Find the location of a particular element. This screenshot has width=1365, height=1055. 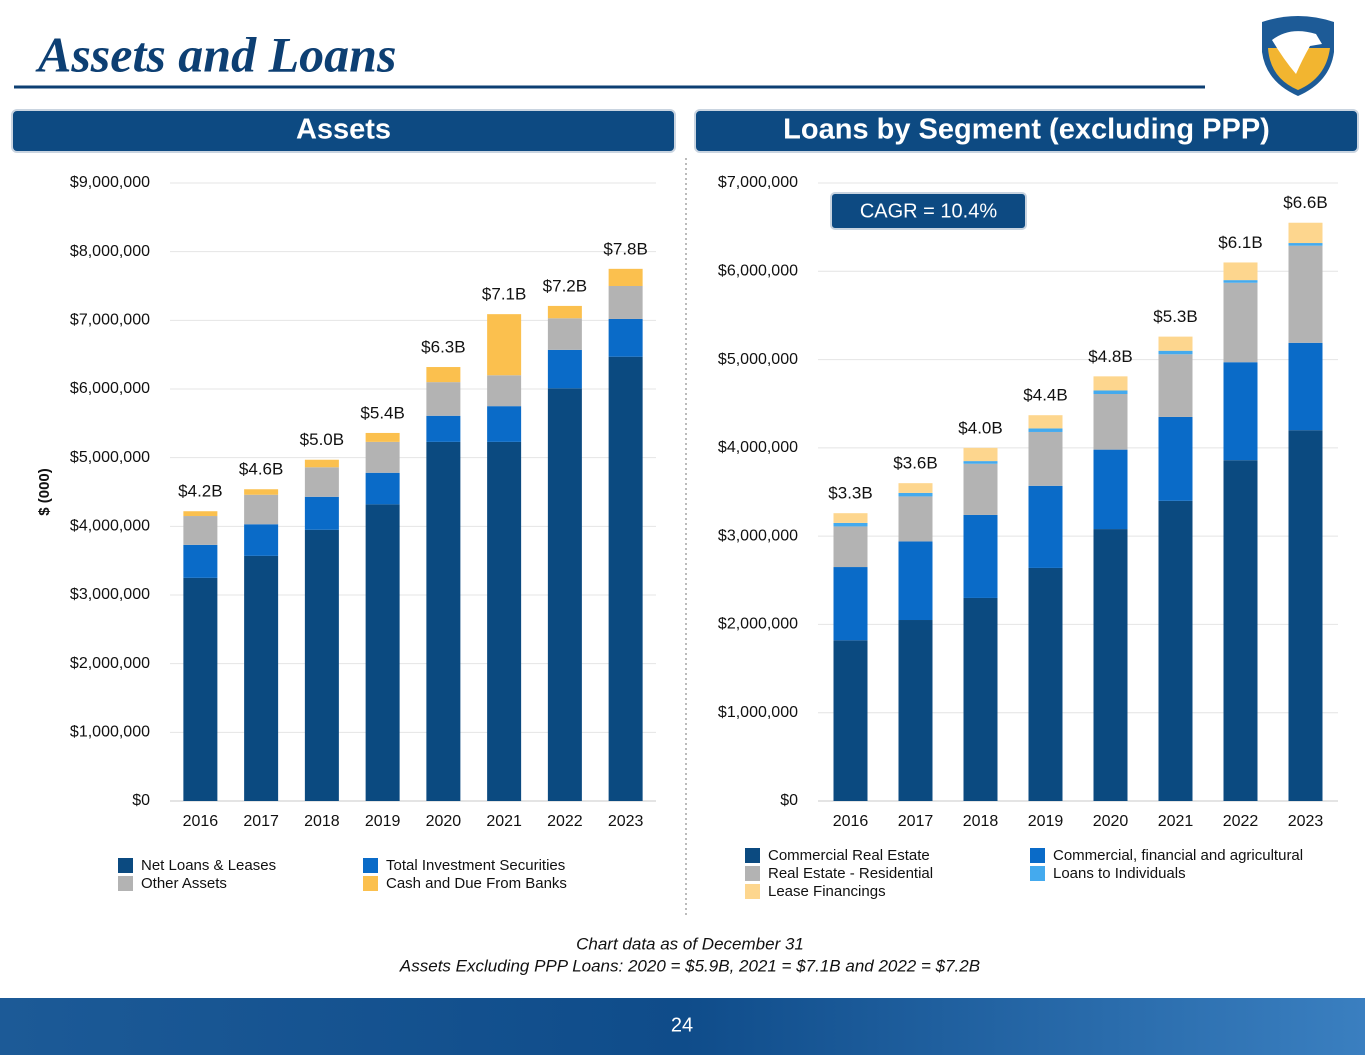

footer-band is located at coordinates (682, 1026).